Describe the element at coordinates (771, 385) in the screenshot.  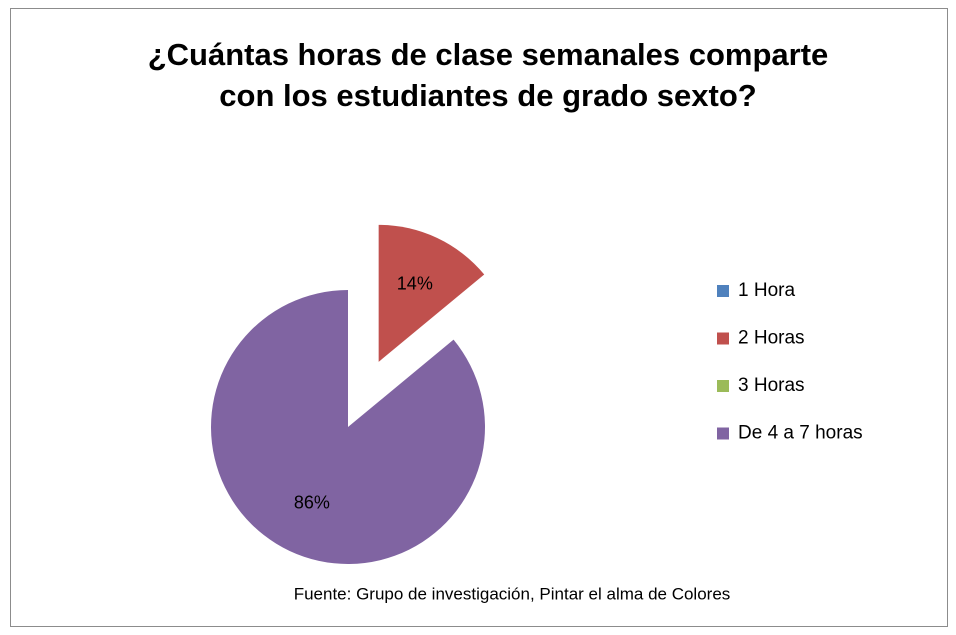
I see `legend-label: 3 Horas` at that location.